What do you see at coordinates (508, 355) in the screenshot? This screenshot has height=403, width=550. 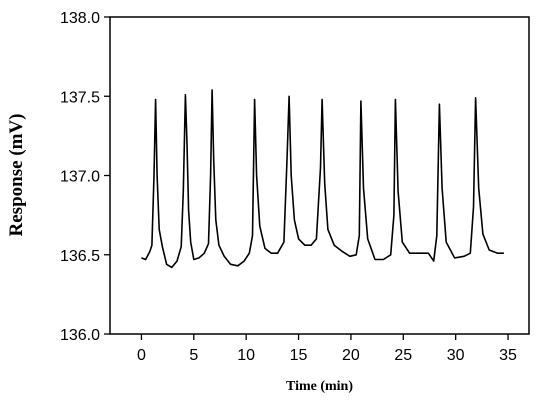 I see `x-tick-label: 35` at bounding box center [508, 355].